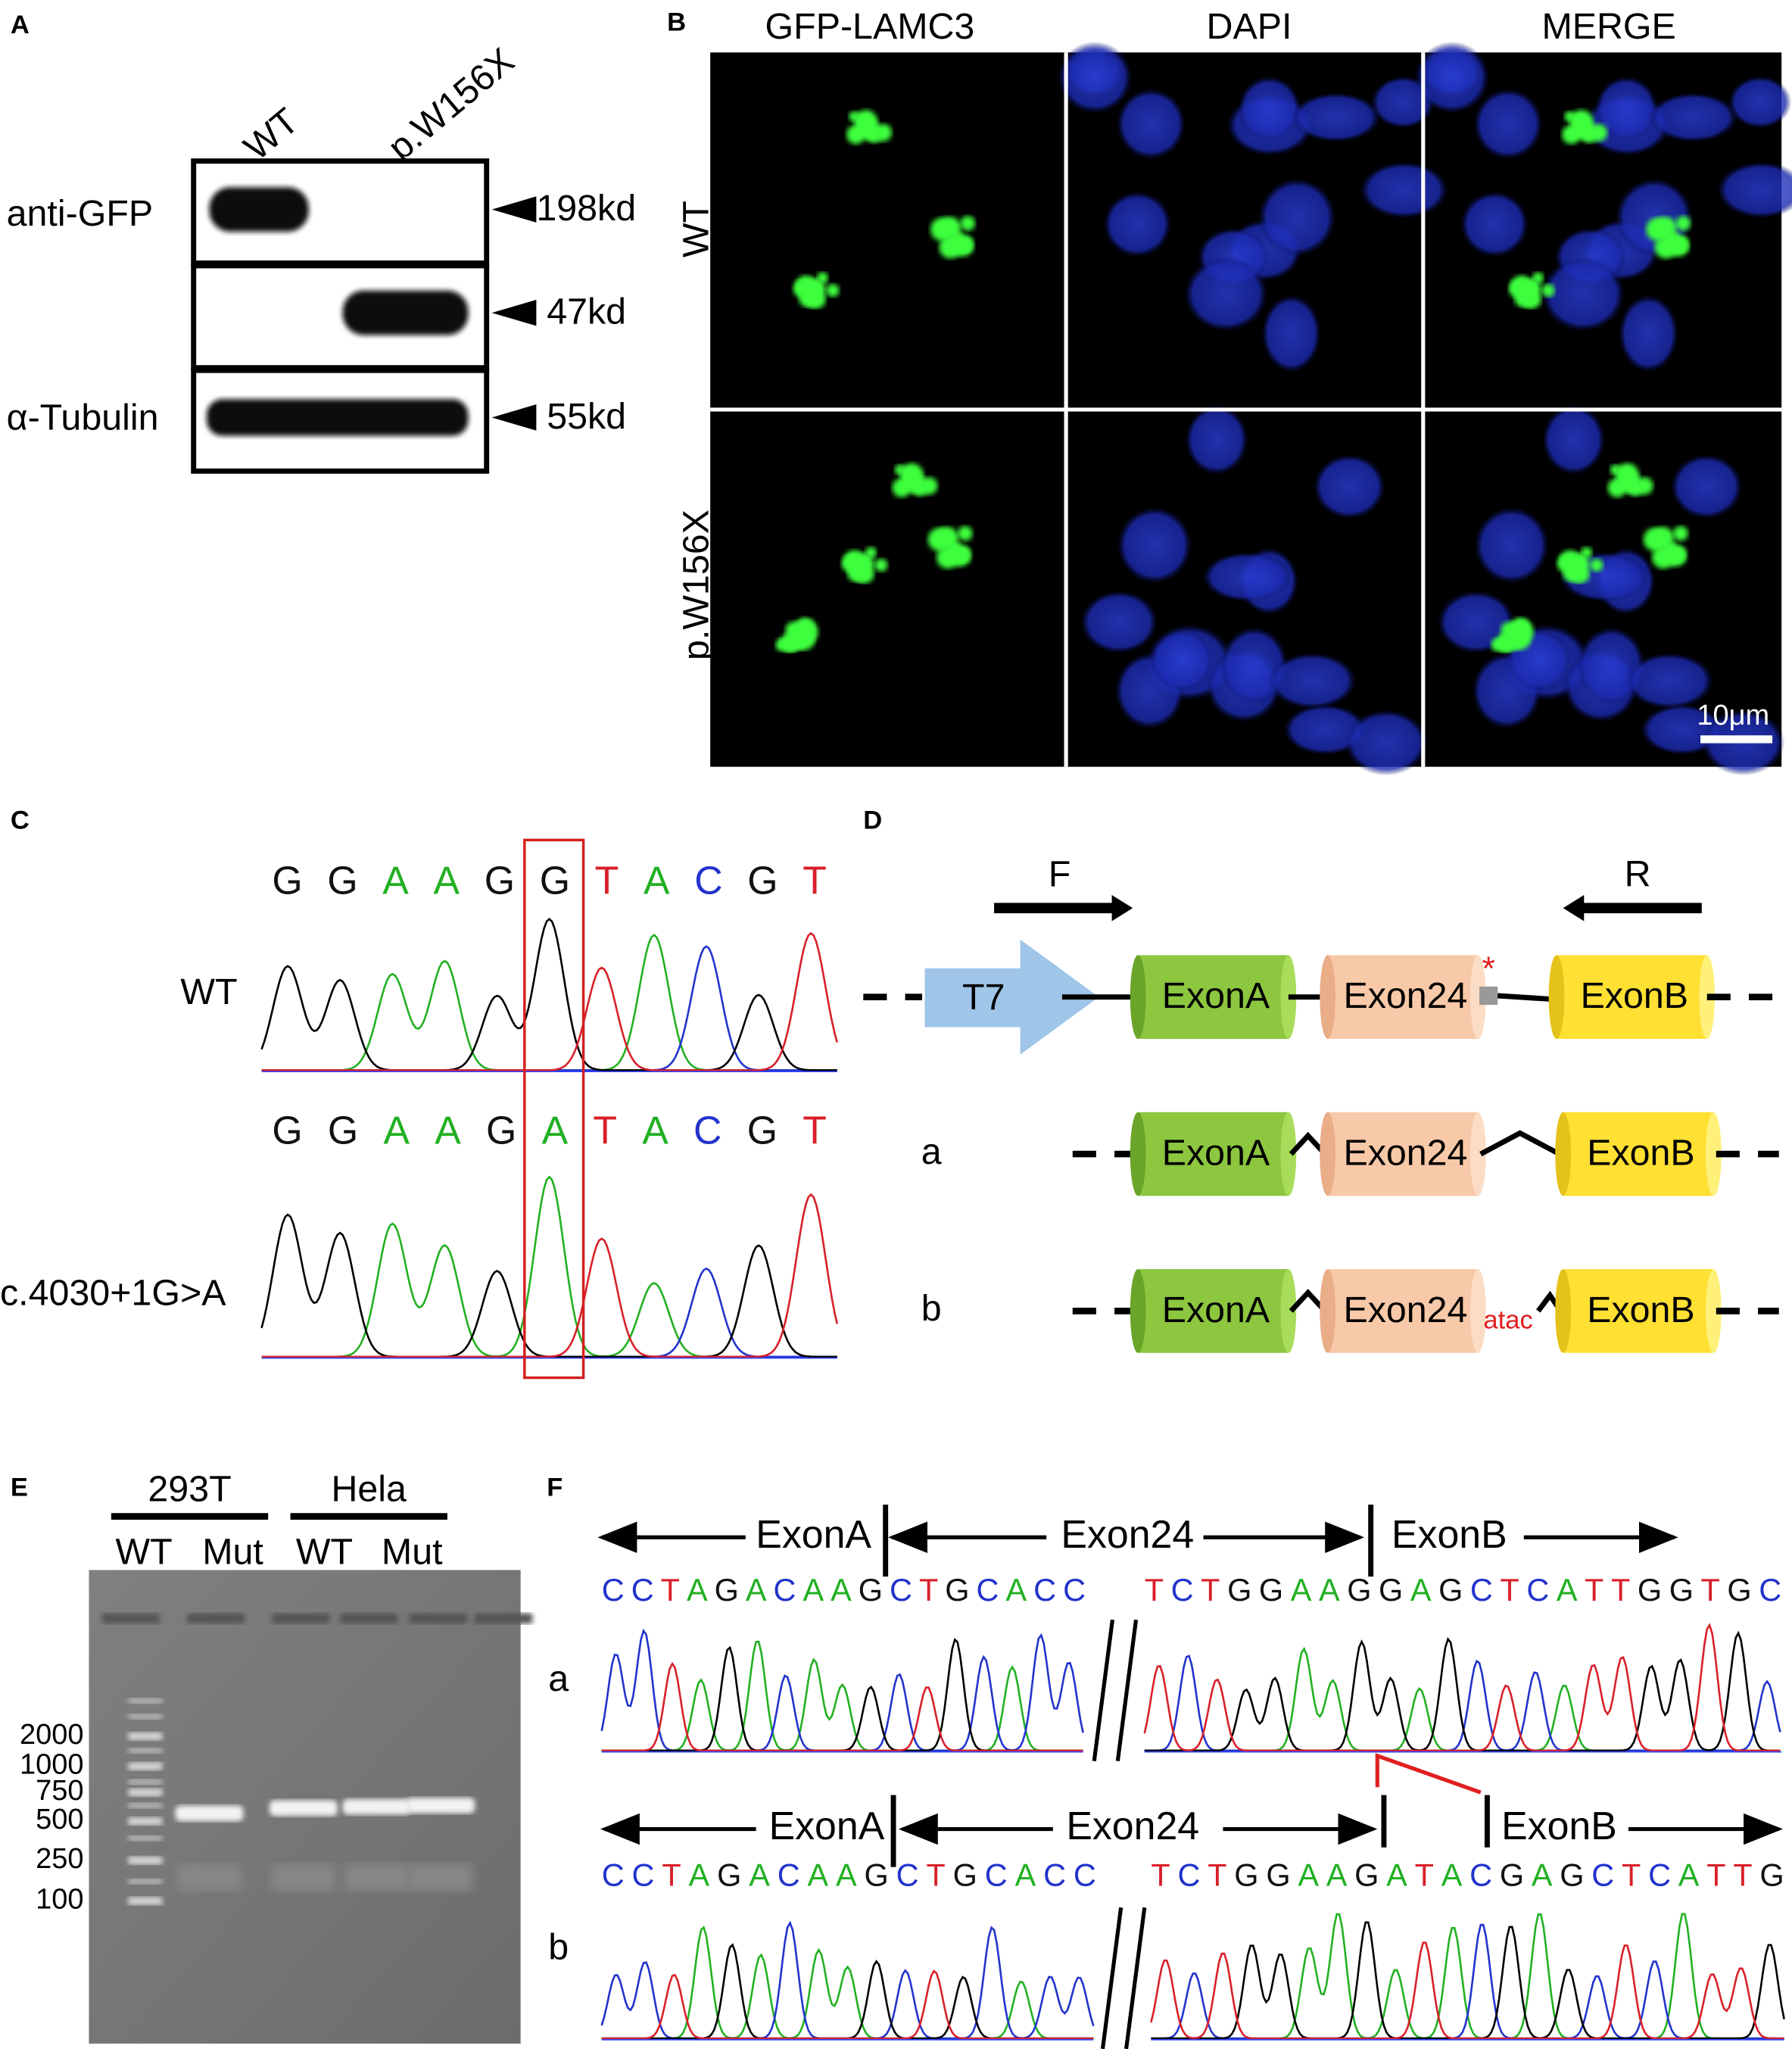 The width and height of the screenshot is (1792, 2049). Describe the element at coordinates (586, 416) in the screenshot. I see `size-label: 55kd` at that location.